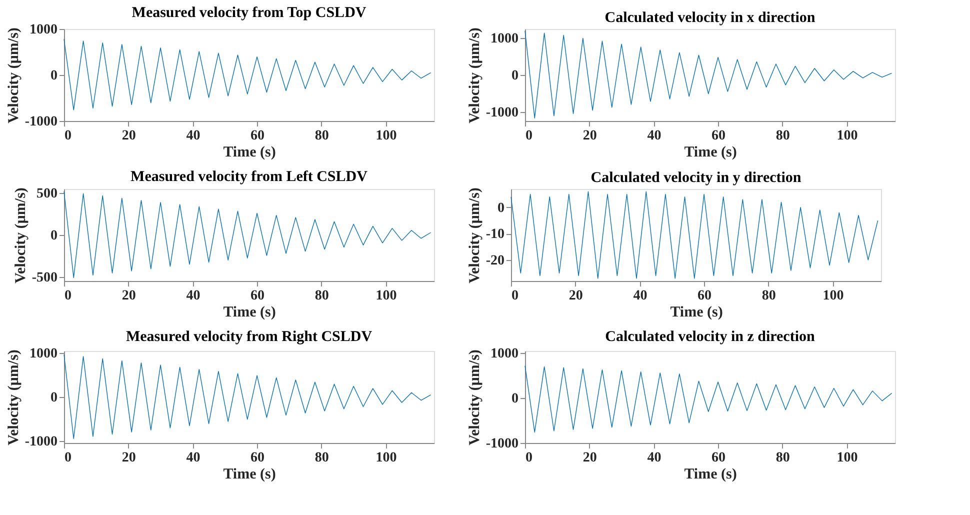 Image resolution: width=970 pixels, height=515 pixels. I want to click on chart-title: Calculated velocity in y direction, so click(696, 178).